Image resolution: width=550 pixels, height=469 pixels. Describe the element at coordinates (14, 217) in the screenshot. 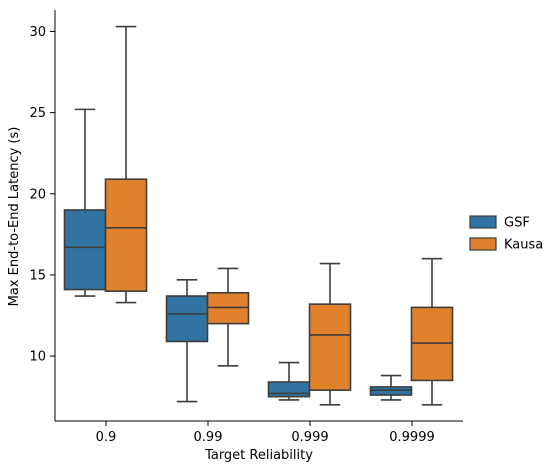

I see `y-axis-title: Max End-to-End Latency (s)` at that location.